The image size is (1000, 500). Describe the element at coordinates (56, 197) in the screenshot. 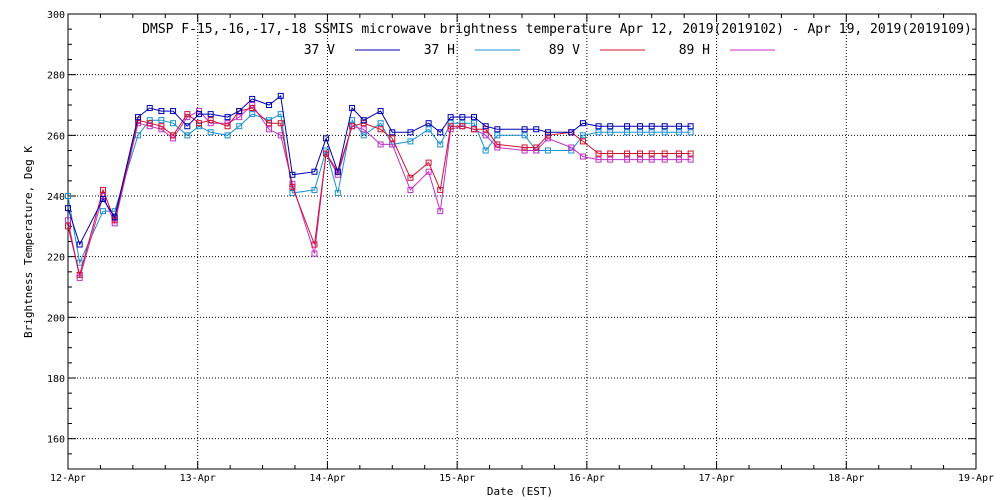

I see `y-tick-label: 240` at that location.